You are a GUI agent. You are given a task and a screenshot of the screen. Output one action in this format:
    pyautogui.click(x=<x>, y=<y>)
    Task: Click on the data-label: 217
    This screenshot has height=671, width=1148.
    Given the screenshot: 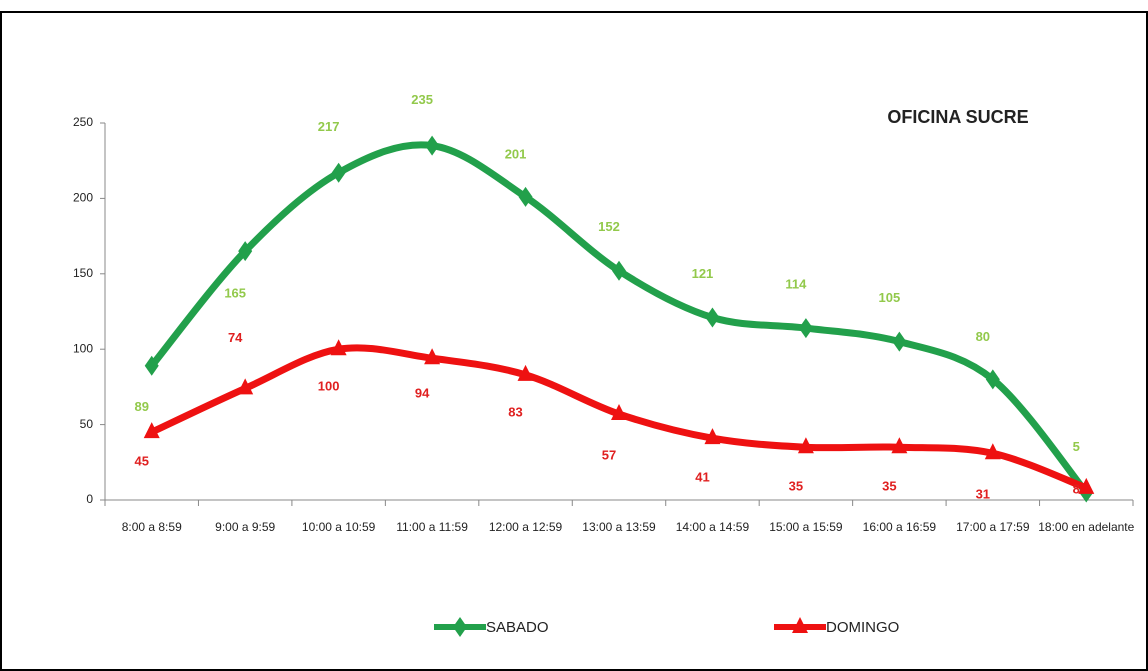 What is the action you would take?
    pyautogui.click(x=329, y=126)
    